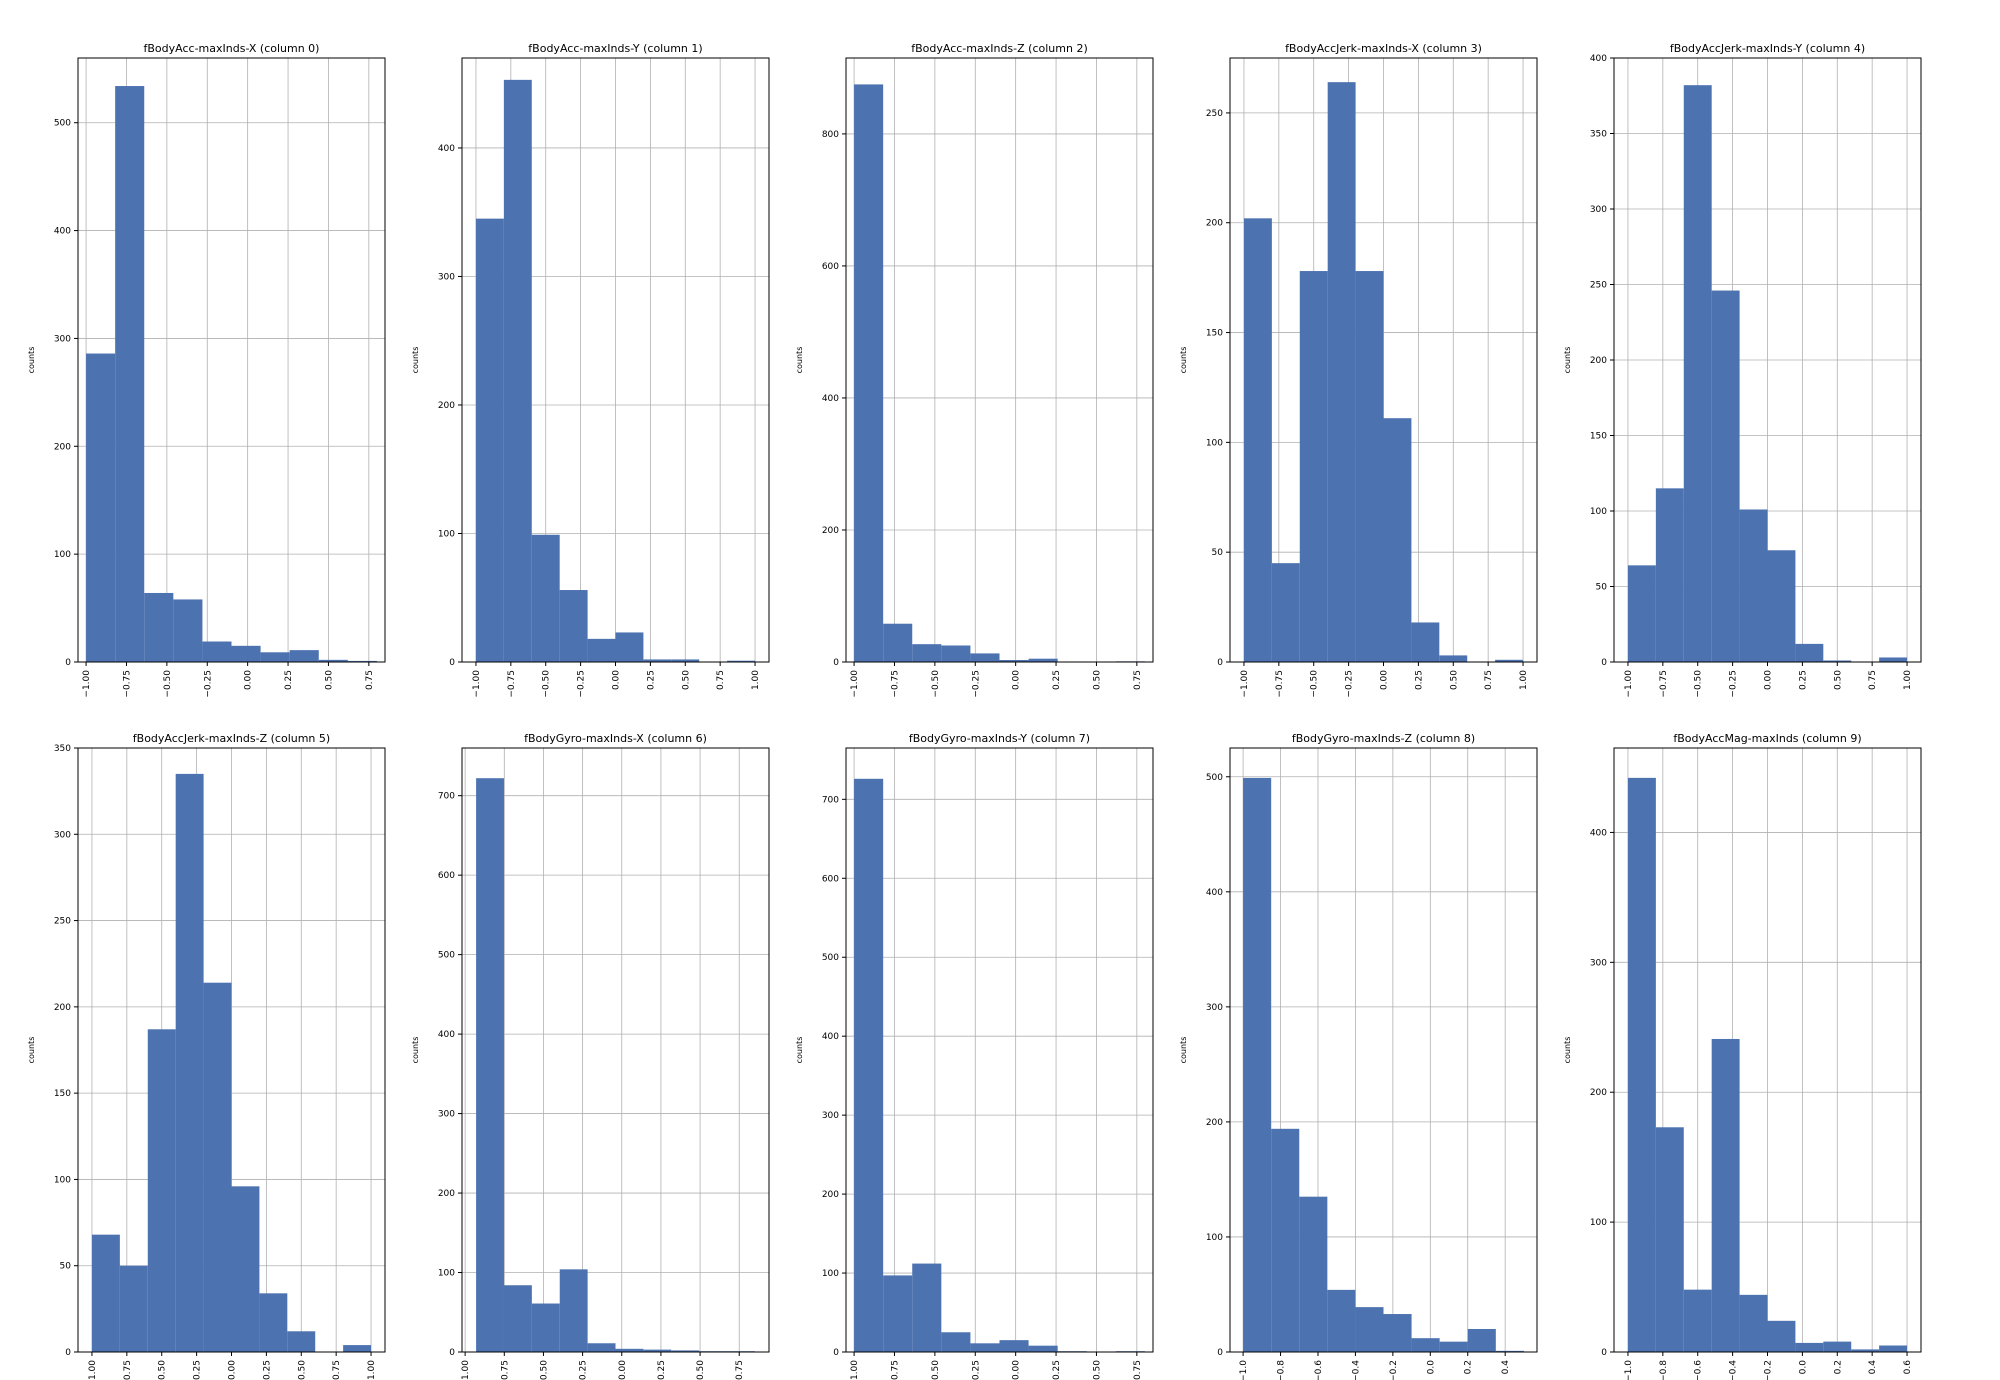 The width and height of the screenshot is (2000, 1380). Describe the element at coordinates (446, 876) in the screenshot. I see `y-tick-label: 600` at that location.